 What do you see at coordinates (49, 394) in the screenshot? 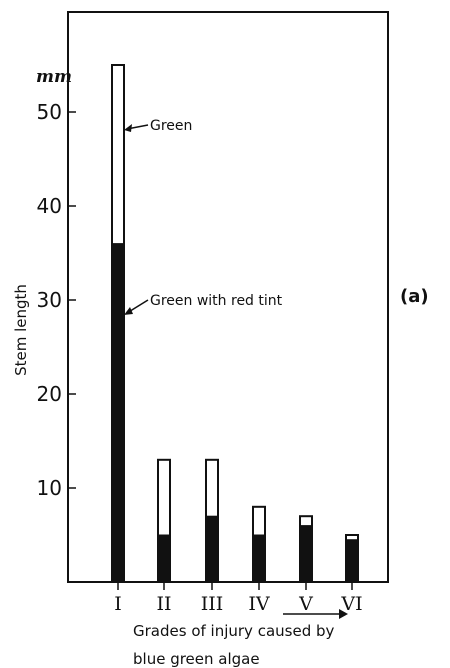
I see `y-tick-label: 20` at bounding box center [49, 394].